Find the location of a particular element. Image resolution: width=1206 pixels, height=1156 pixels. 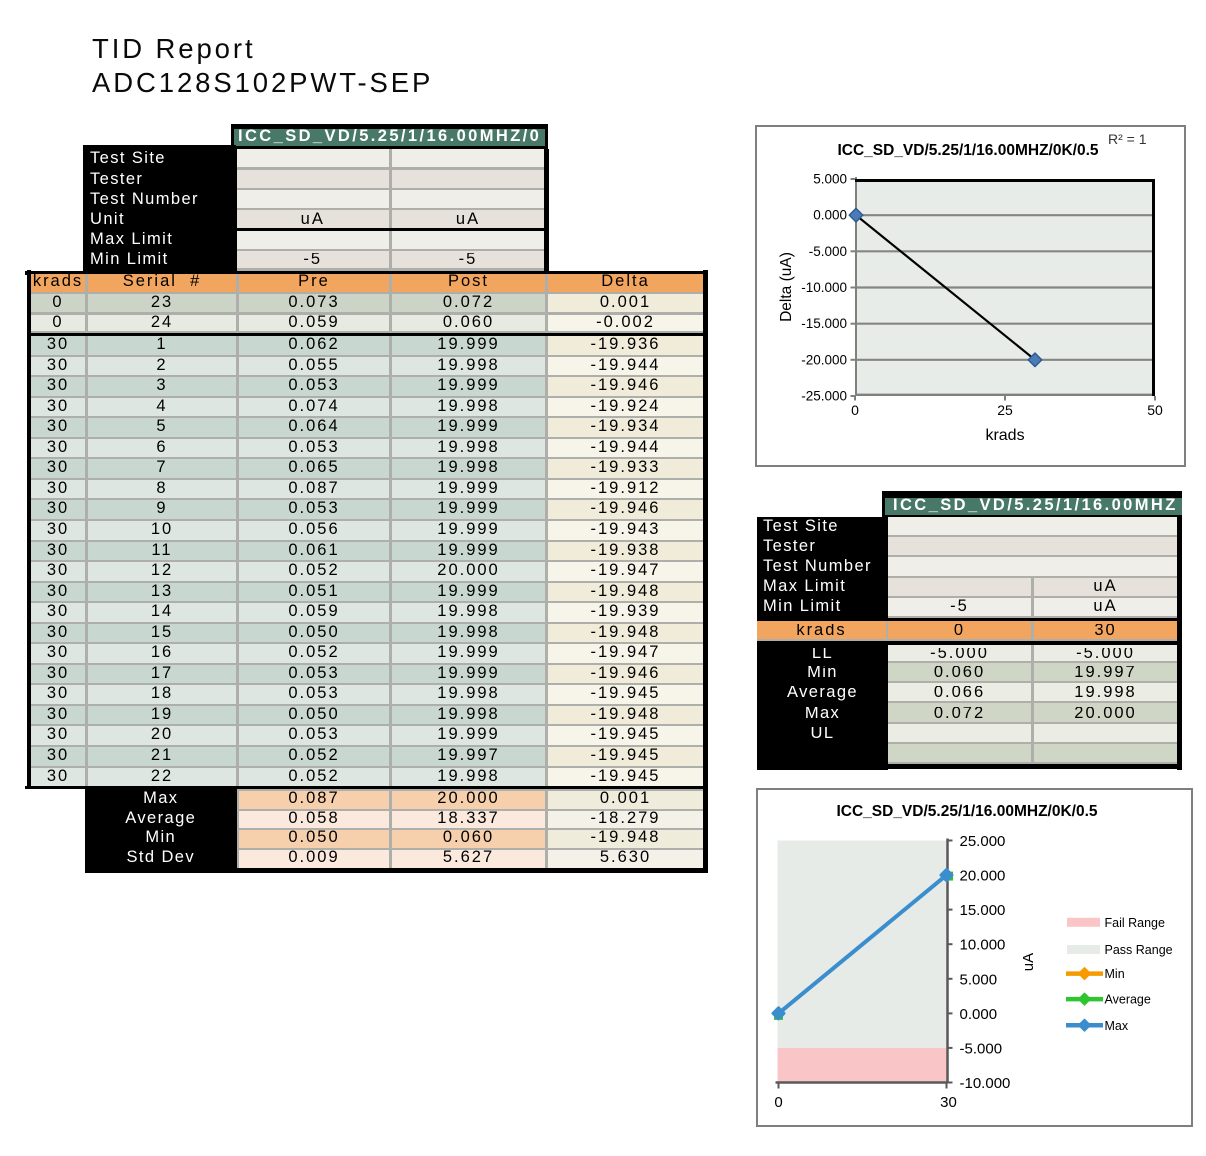

svg-text: Fail Range is located at coordinates (1135, 923).